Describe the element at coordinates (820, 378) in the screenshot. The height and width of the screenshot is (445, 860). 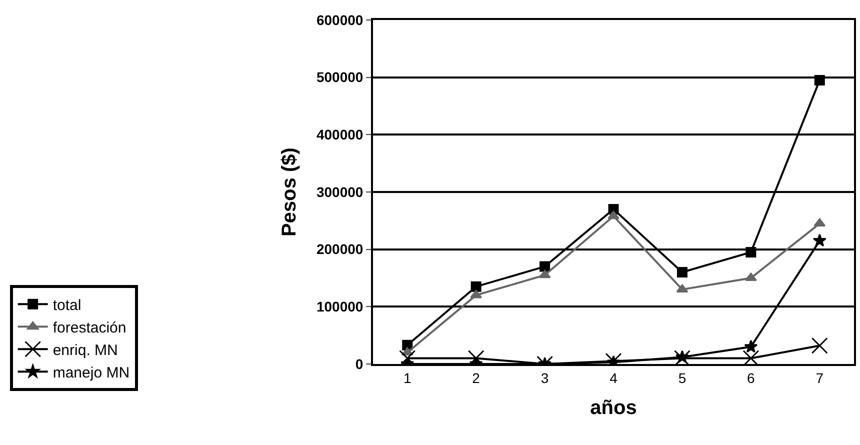
I see `x-tick-label: 7` at that location.